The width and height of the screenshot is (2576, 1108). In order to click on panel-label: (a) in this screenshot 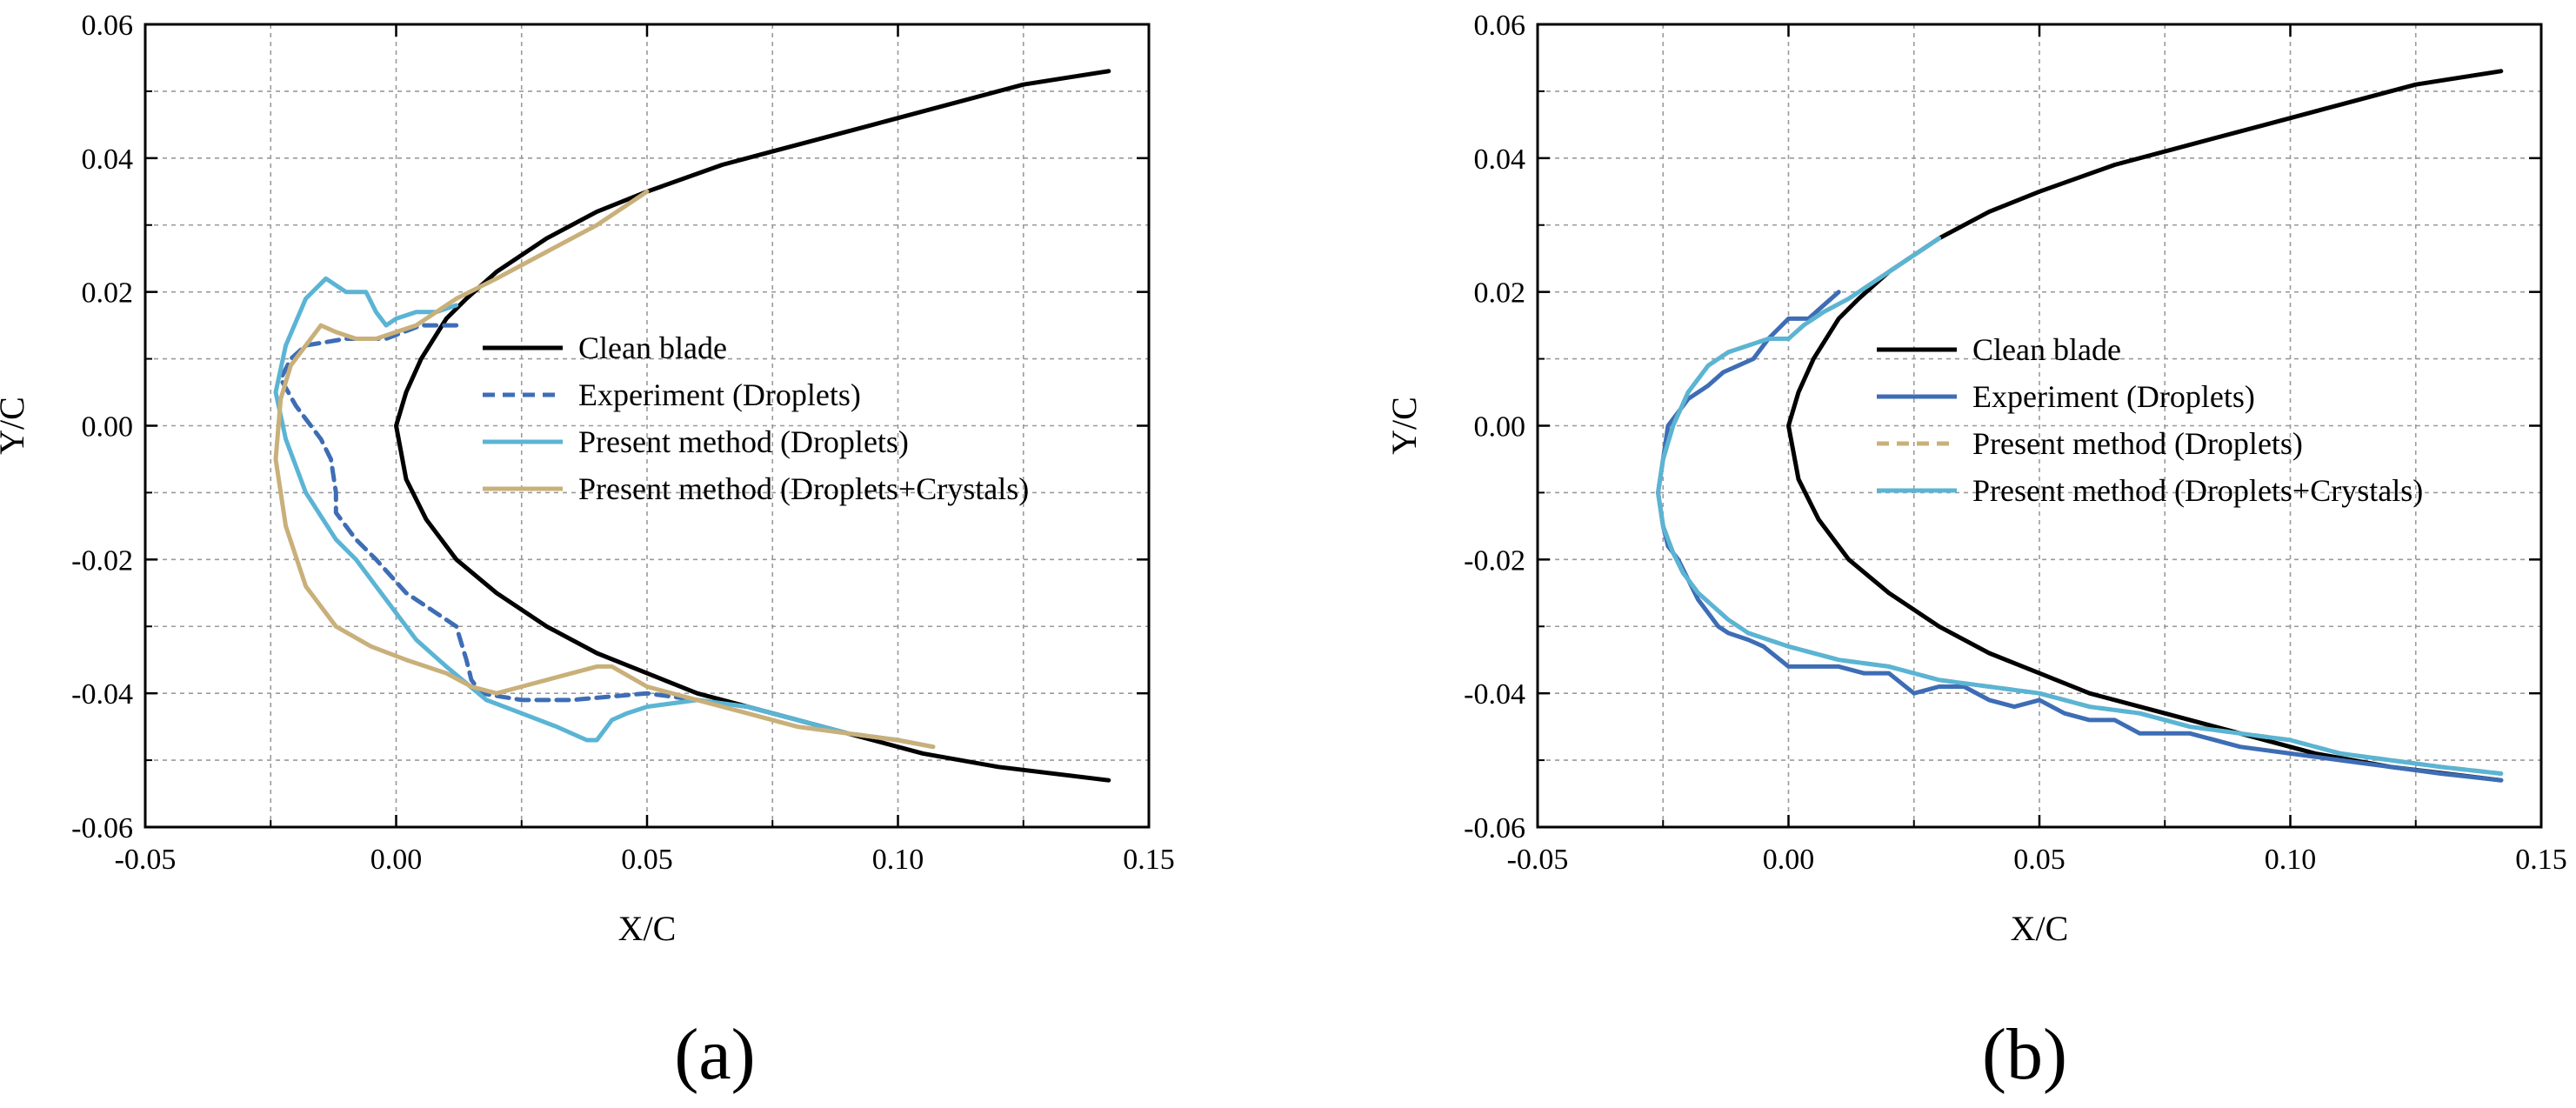, I will do `click(714, 1054)`.